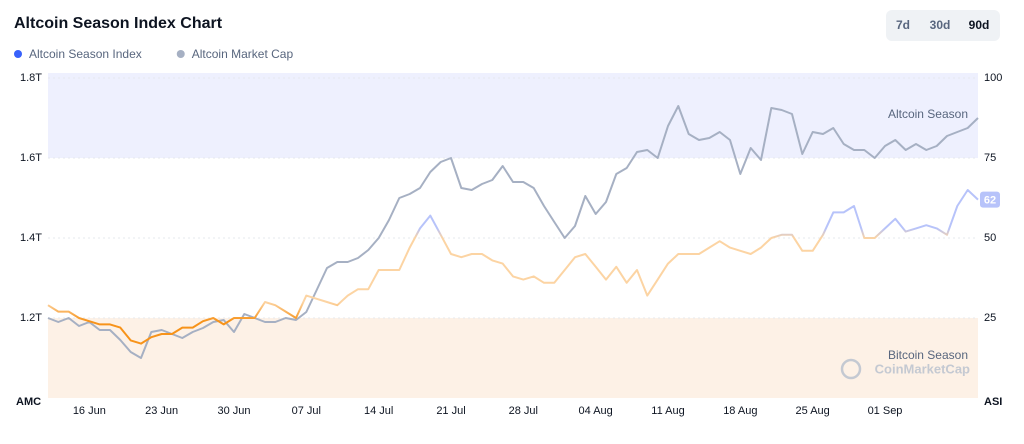 The image size is (1024, 444). I want to click on x-tick-label: 04 Aug, so click(596, 411).